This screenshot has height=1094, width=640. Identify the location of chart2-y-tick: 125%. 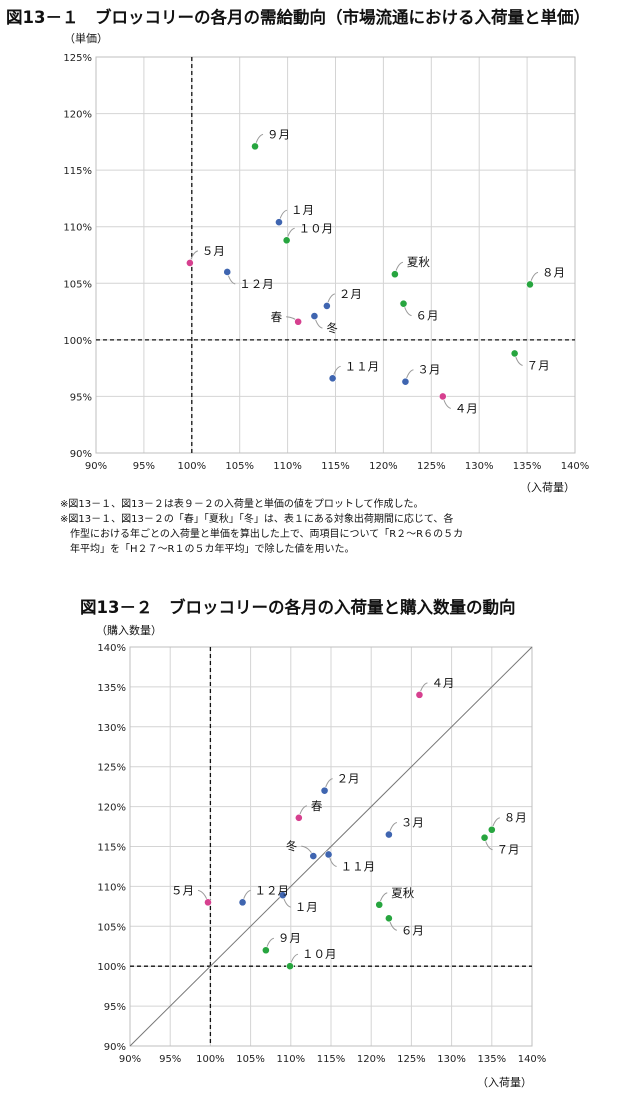
(111, 768).